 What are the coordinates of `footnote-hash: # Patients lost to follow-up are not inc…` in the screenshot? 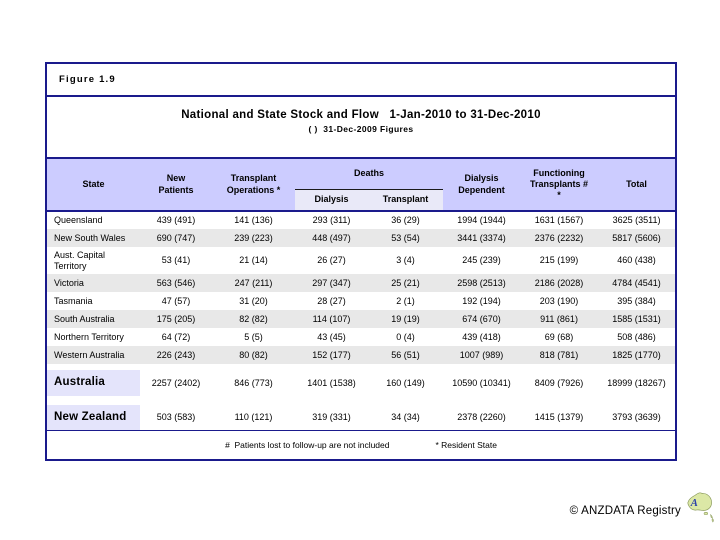 It's located at (307, 445).